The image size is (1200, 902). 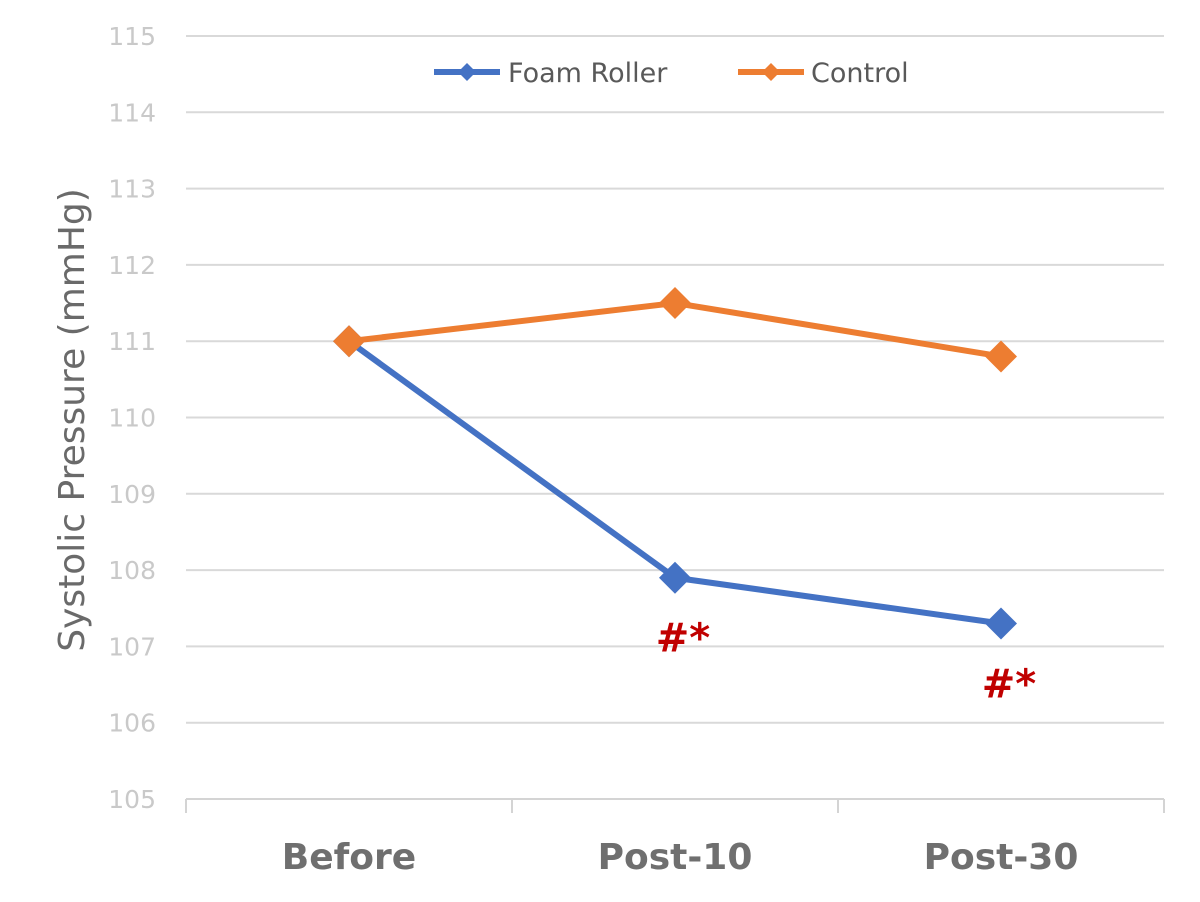 I want to click on x-axis: Before Post-10 Post-30, so click(x=675, y=838).